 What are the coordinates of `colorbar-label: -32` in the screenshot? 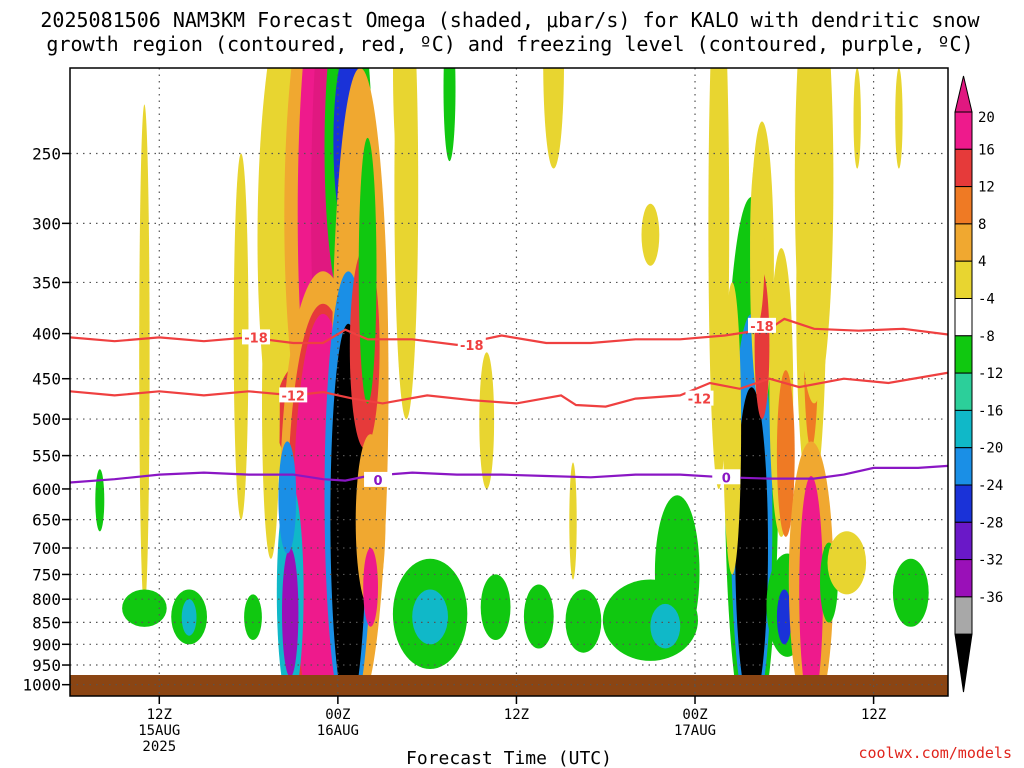 It's located at (990, 561).